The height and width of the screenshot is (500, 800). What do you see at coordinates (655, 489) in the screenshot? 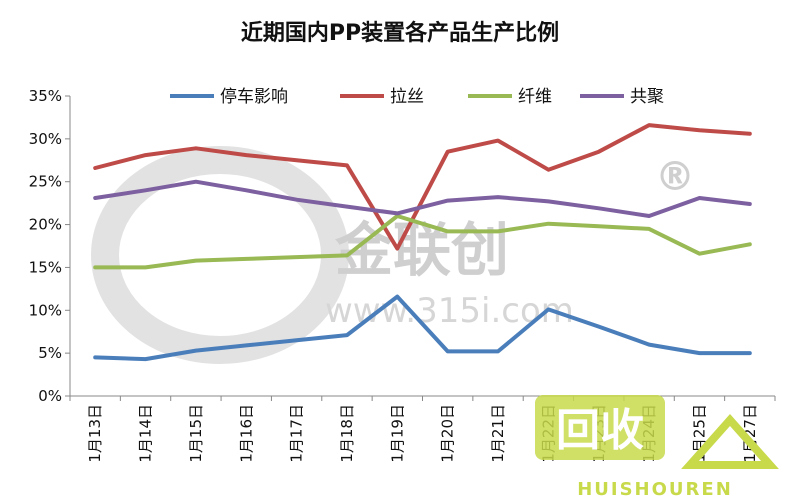
I see `corner-logo-subtext: HUISHOUREN` at bounding box center [655, 489].